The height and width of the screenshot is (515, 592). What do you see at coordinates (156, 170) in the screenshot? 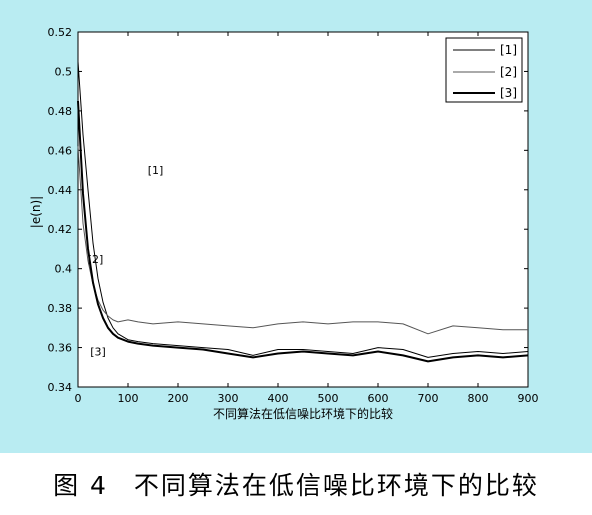
I see `annotation-label-1: [1]` at bounding box center [156, 170].